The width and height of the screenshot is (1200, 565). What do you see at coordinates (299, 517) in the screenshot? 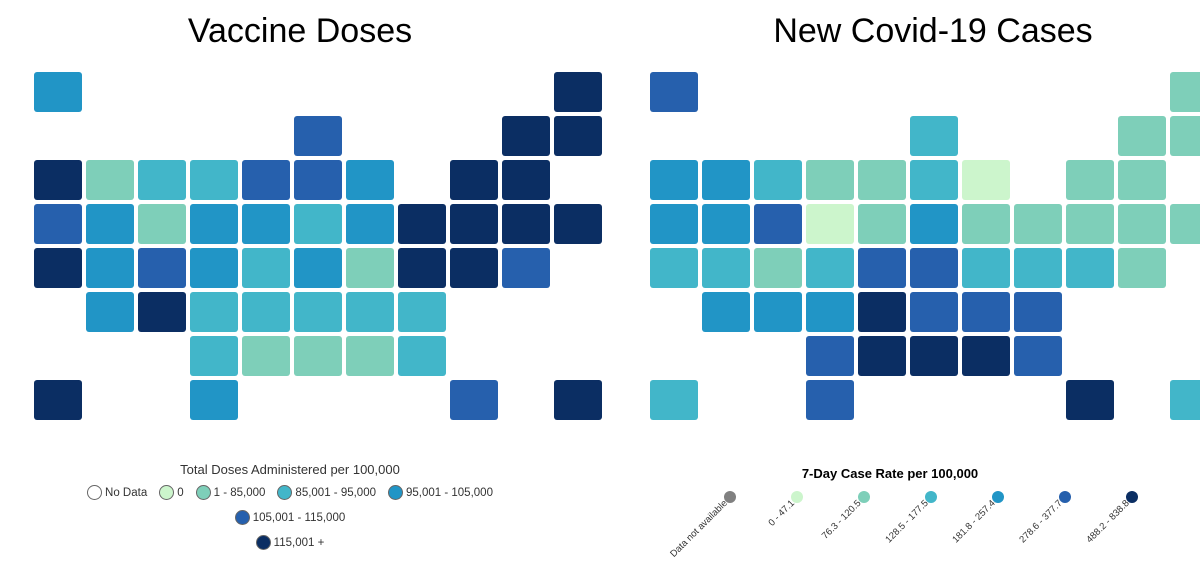
I see `legend-label: 105,001 - 115,000` at bounding box center [299, 517].